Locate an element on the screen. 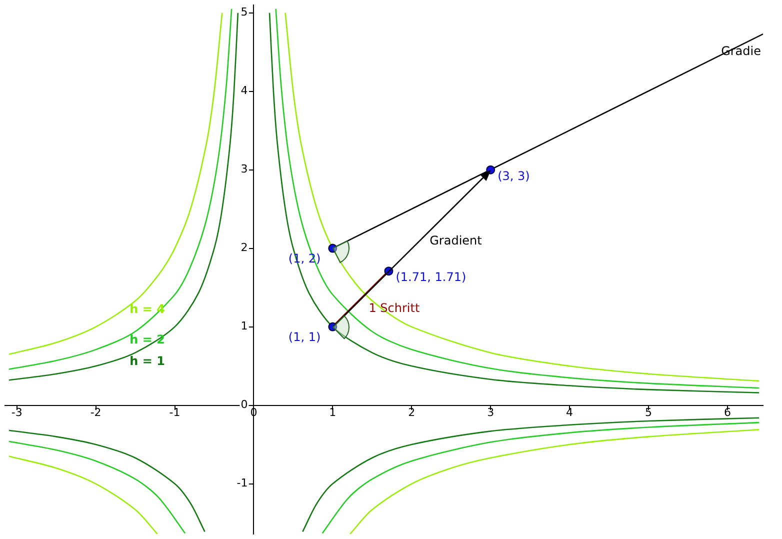 This screenshot has height=539, width=782. annotation: Gradient is located at coordinates (456, 240).